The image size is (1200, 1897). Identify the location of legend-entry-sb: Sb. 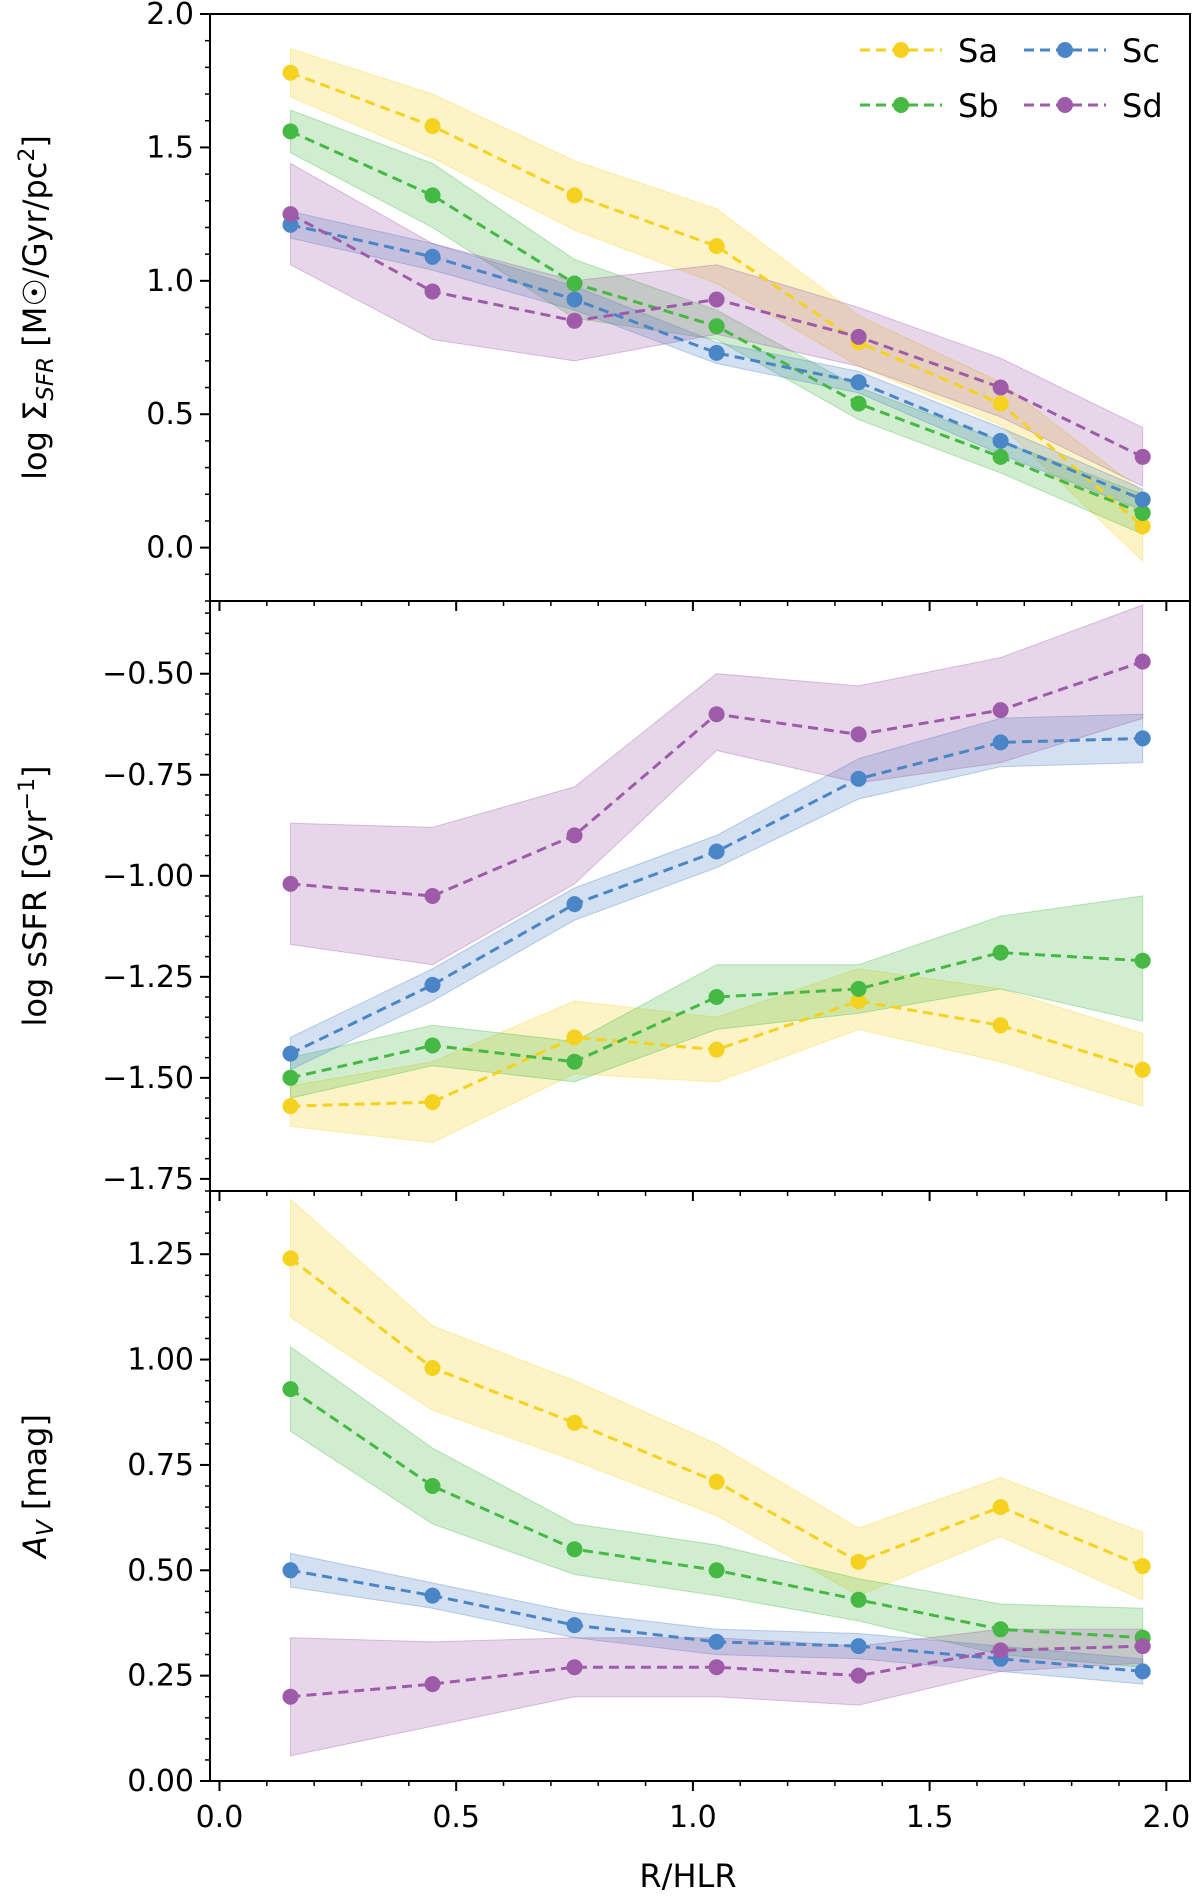
(929, 106).